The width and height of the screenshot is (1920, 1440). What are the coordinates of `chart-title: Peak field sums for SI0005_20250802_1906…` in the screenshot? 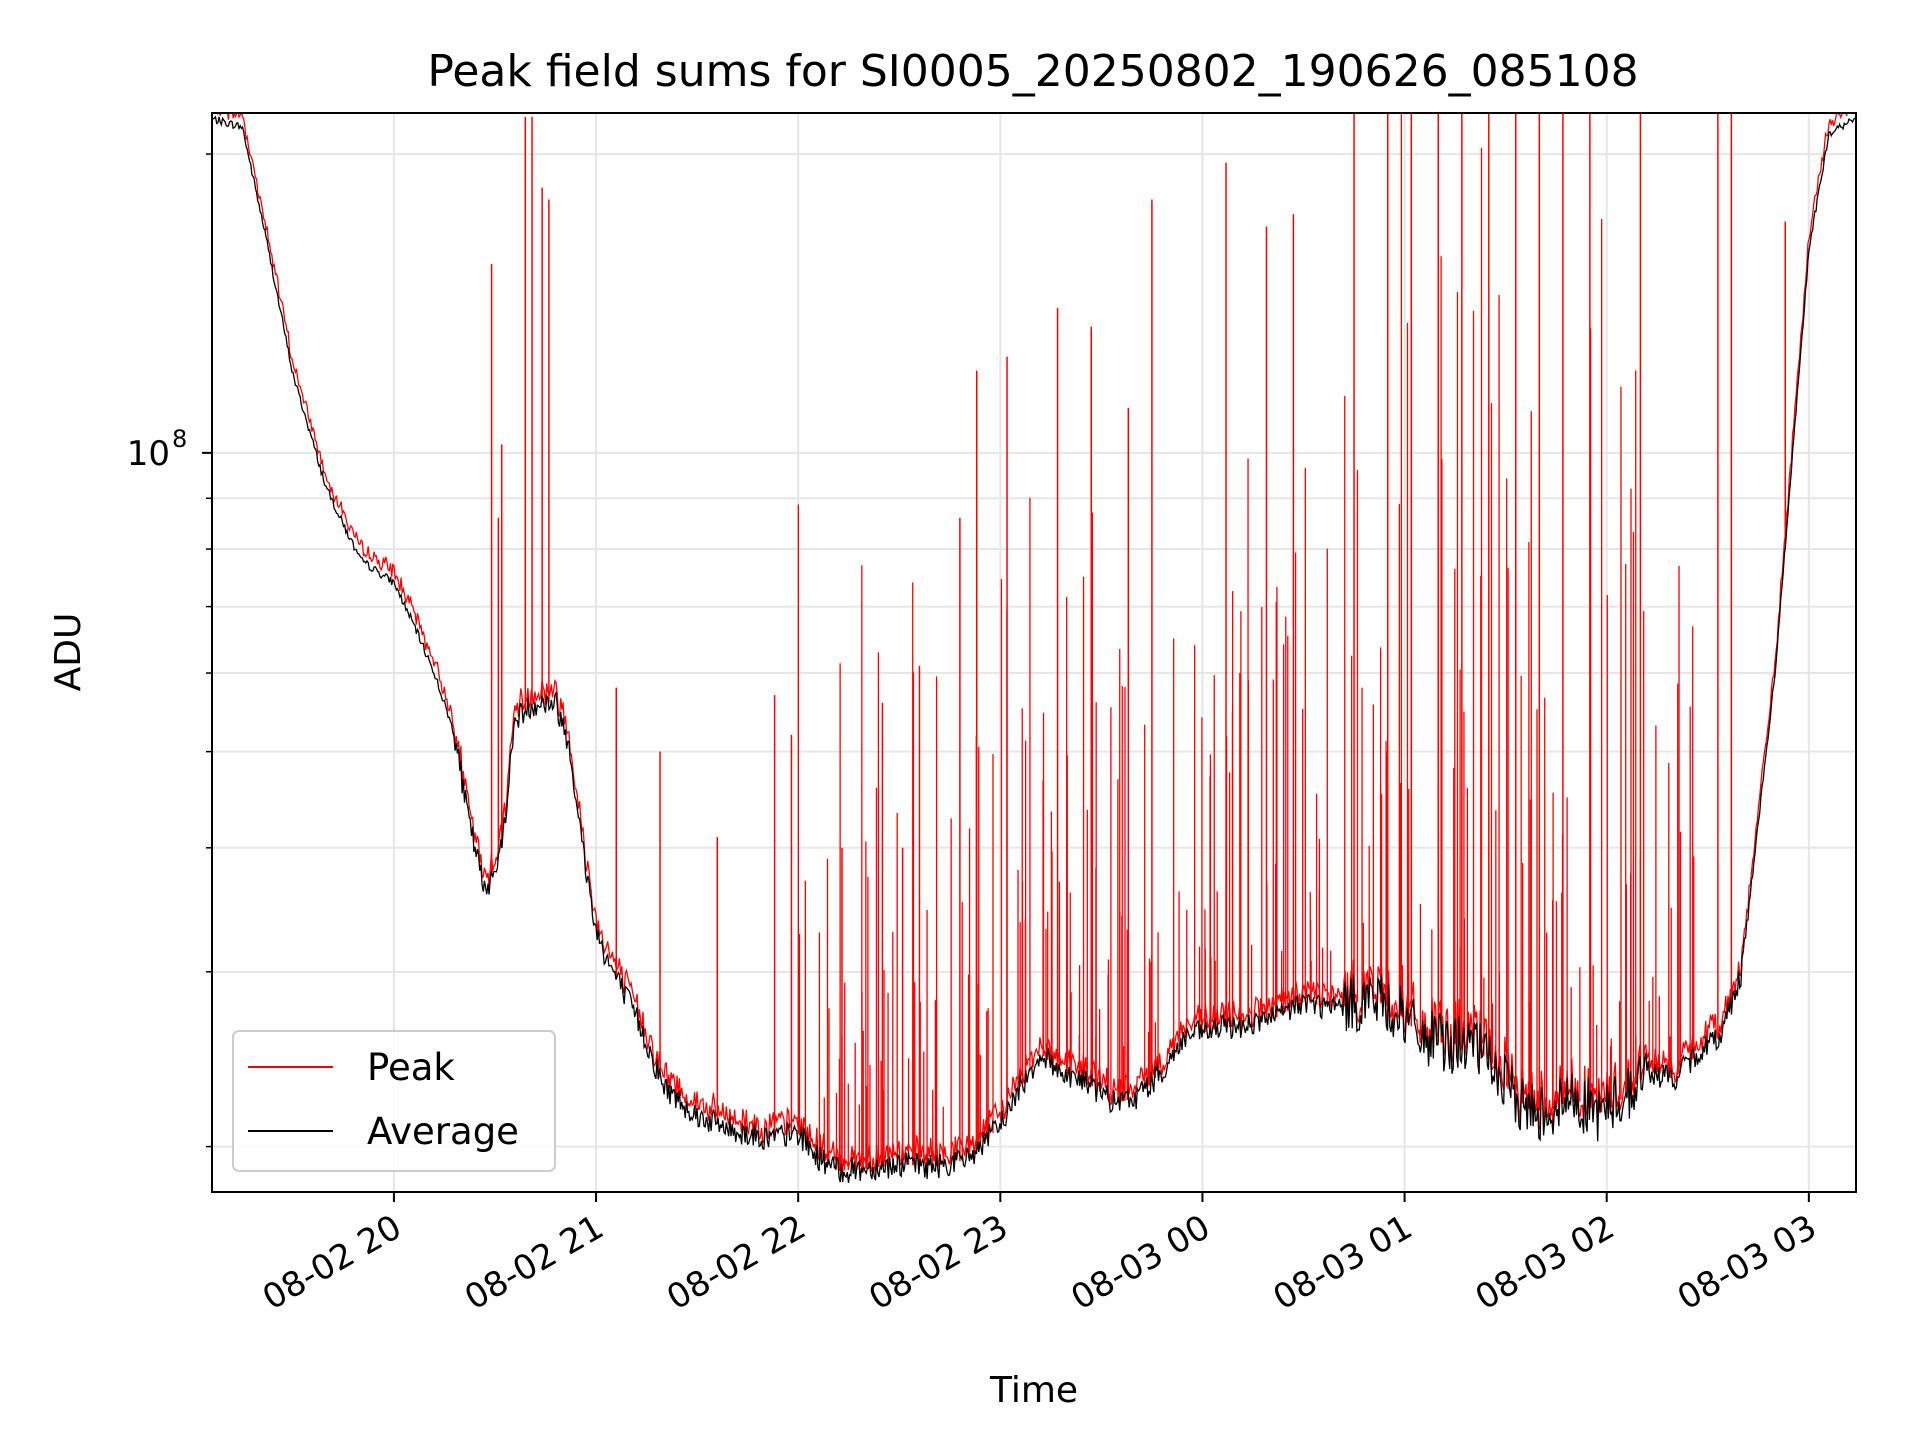 It's located at (1032, 71).